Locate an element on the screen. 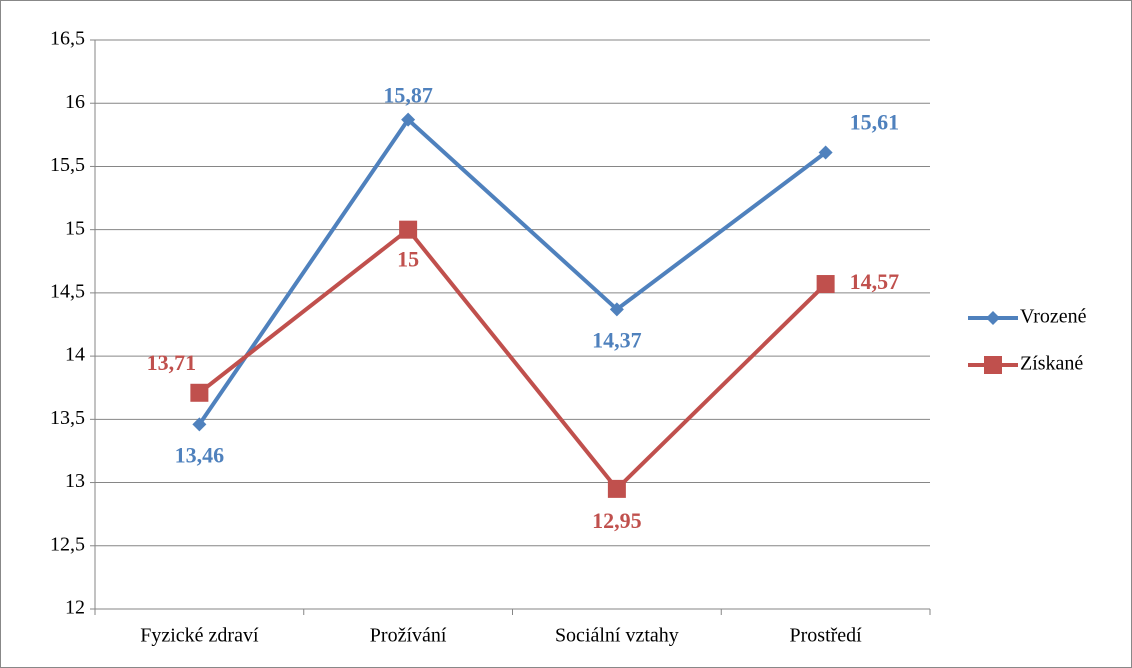 This screenshot has width=1132, height=668. value-label: 14,57 is located at coordinates (875, 281).